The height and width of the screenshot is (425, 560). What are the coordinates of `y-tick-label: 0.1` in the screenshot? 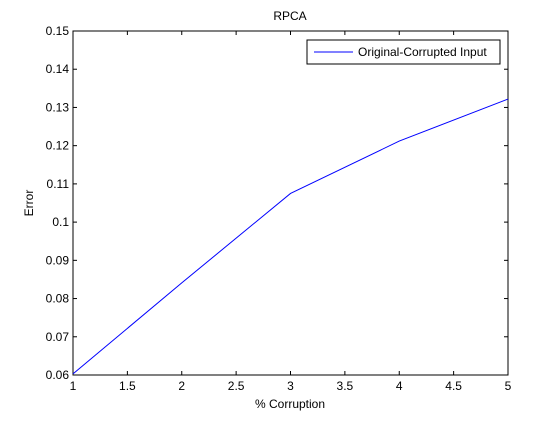 It's located at (60, 222).